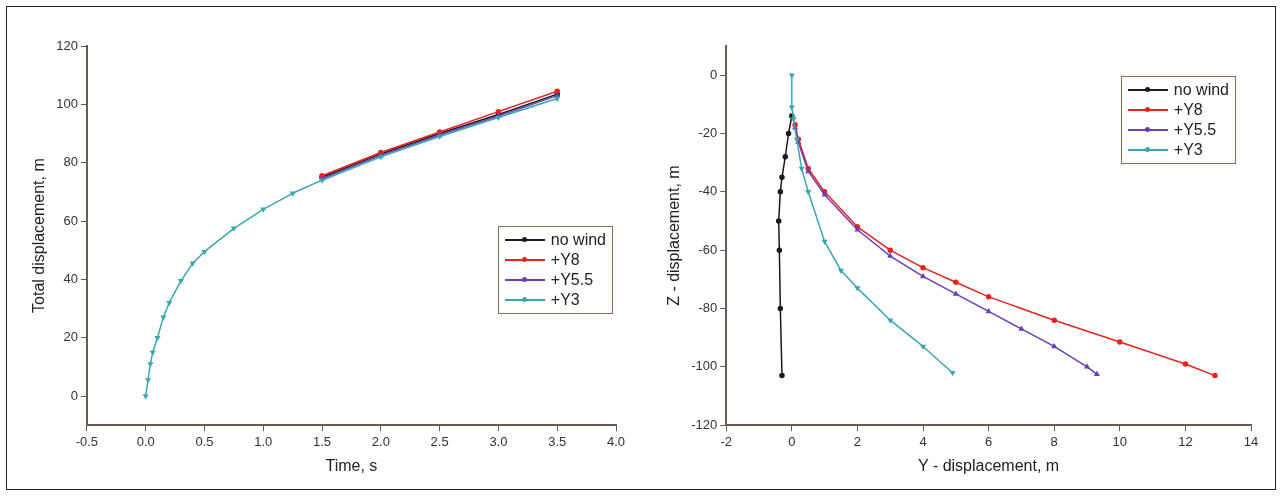  Describe the element at coordinates (557, 441) in the screenshot. I see `x-tick-label: 3.5` at that location.